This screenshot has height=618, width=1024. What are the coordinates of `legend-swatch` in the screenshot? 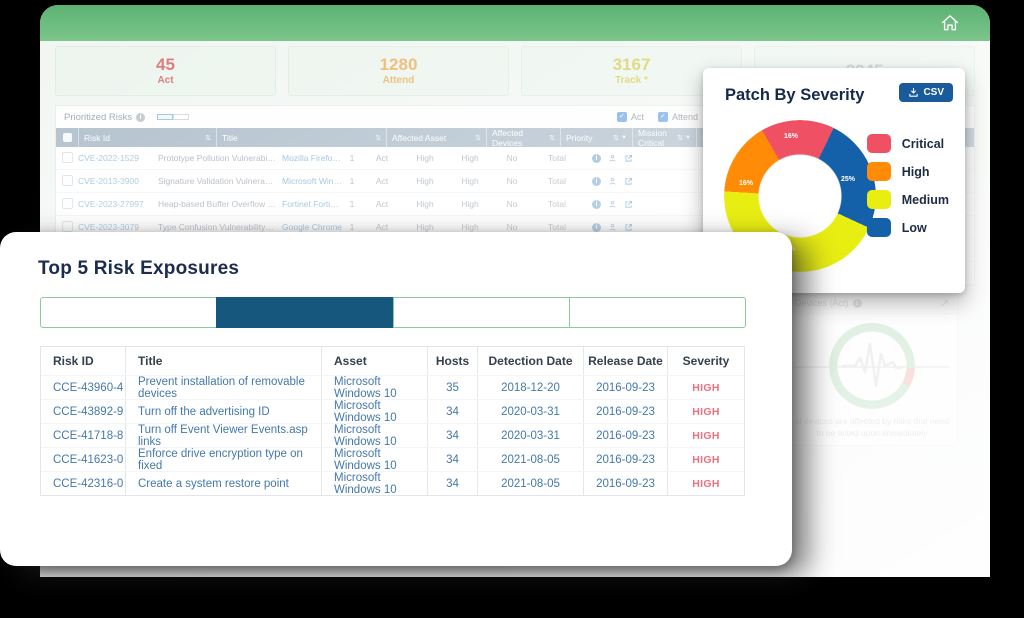 It's located at (878, 171).